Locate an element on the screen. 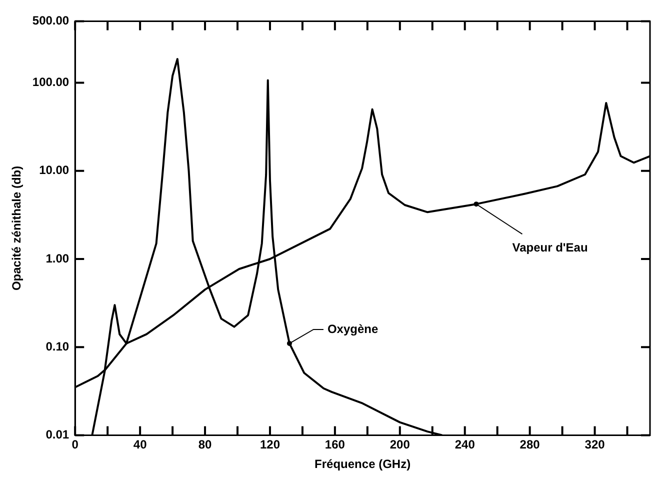 The width and height of the screenshot is (662, 482). annotation: Vapeur d'Eau is located at coordinates (550, 247).